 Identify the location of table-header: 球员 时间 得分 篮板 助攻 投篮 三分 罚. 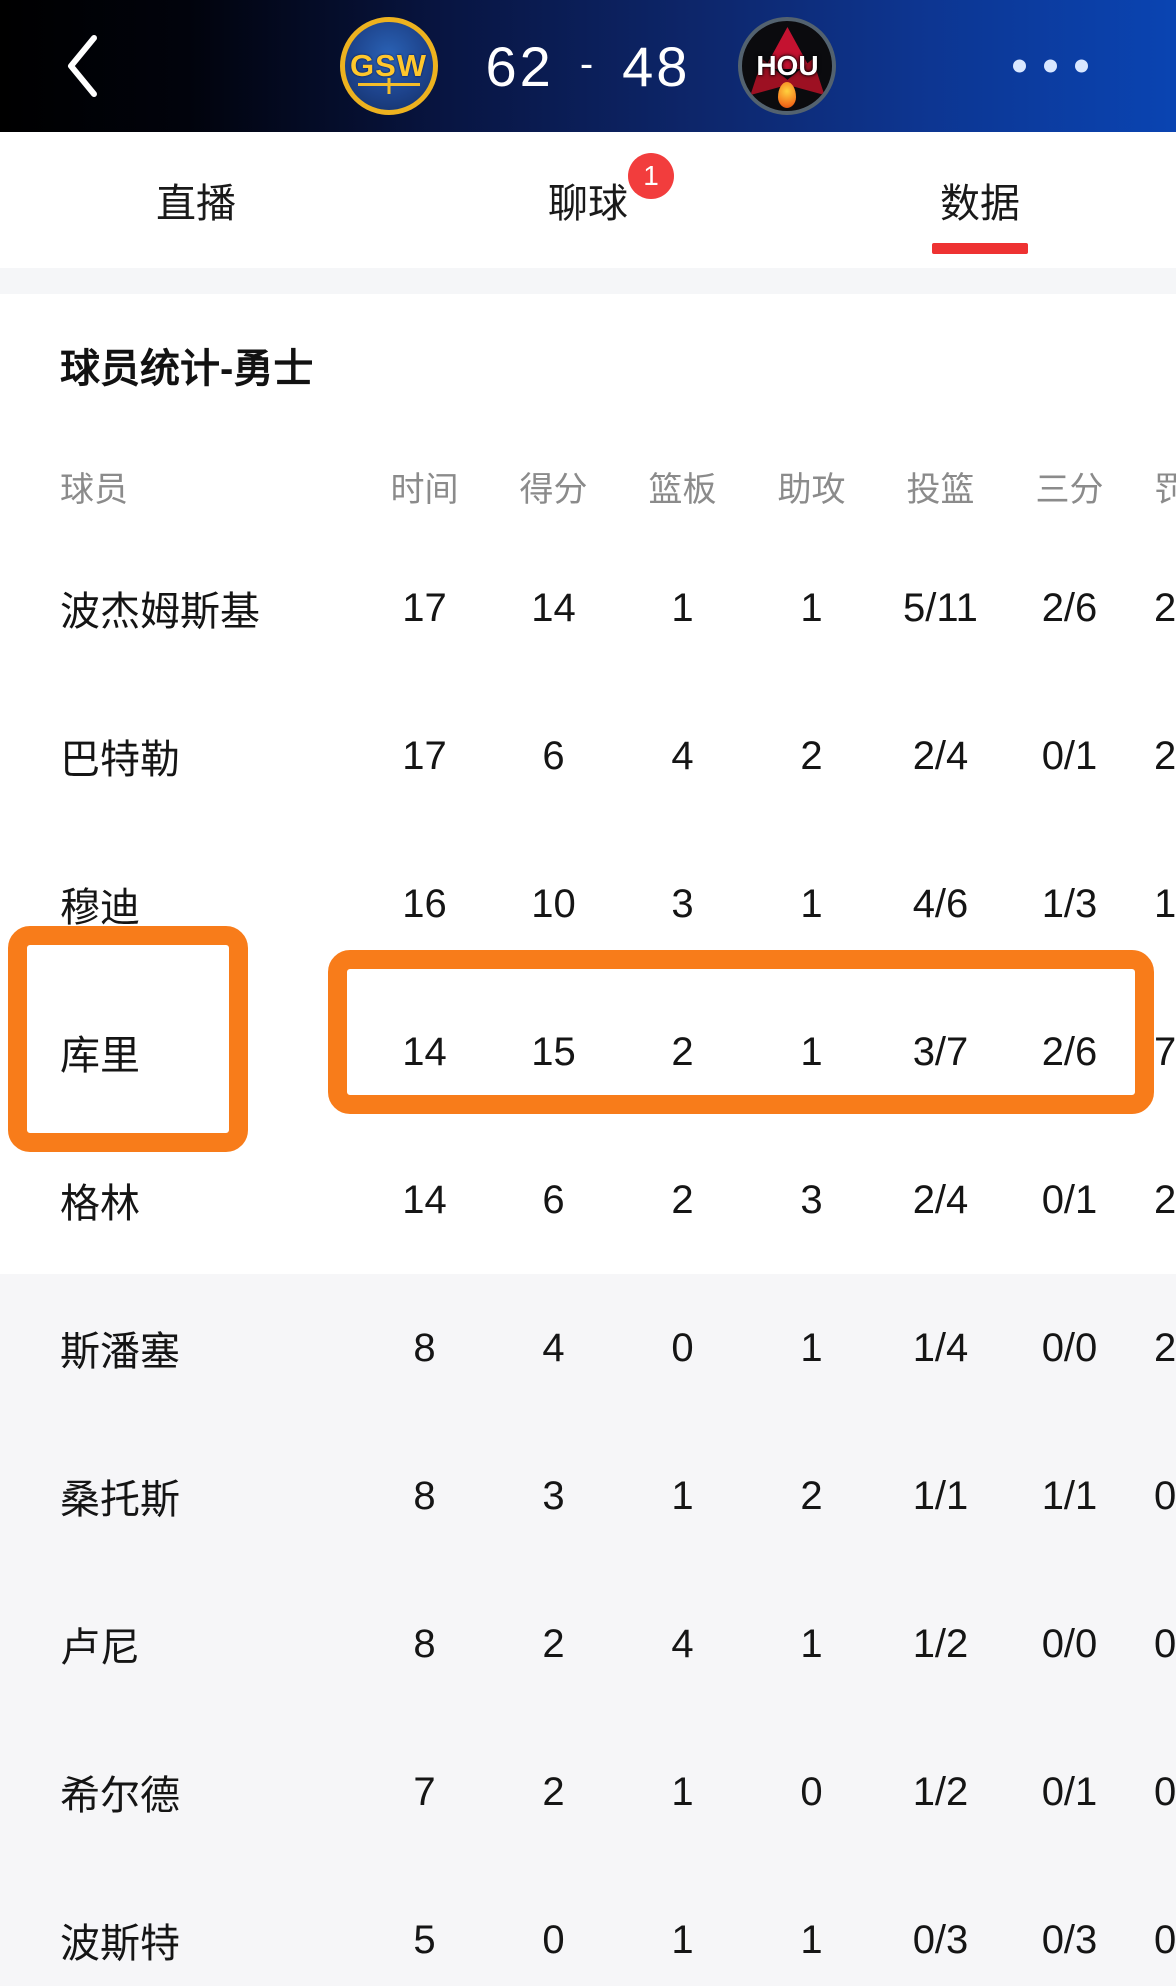
(588, 486).